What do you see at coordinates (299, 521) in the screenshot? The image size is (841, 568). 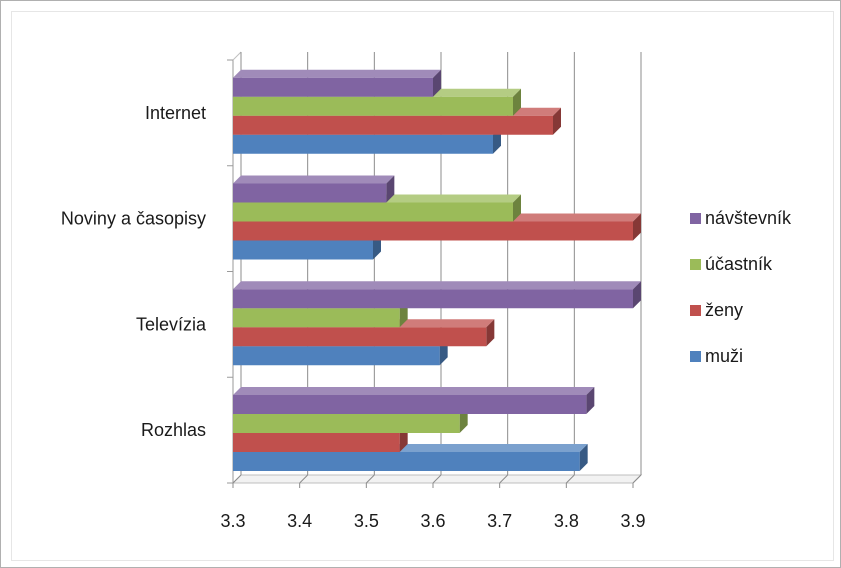 I see `x-tick-label: 3.4` at bounding box center [299, 521].